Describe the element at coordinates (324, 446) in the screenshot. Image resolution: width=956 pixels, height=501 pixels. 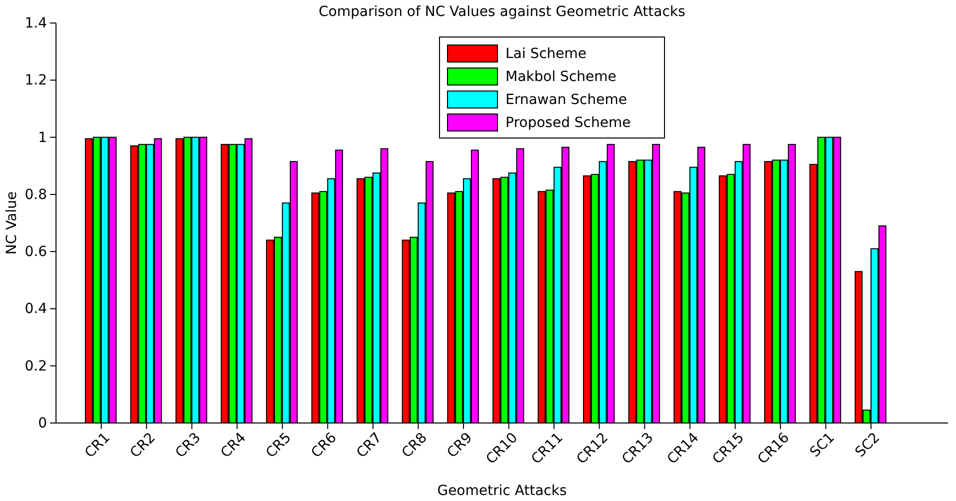
I see `x-tick-label: CR6` at that location.